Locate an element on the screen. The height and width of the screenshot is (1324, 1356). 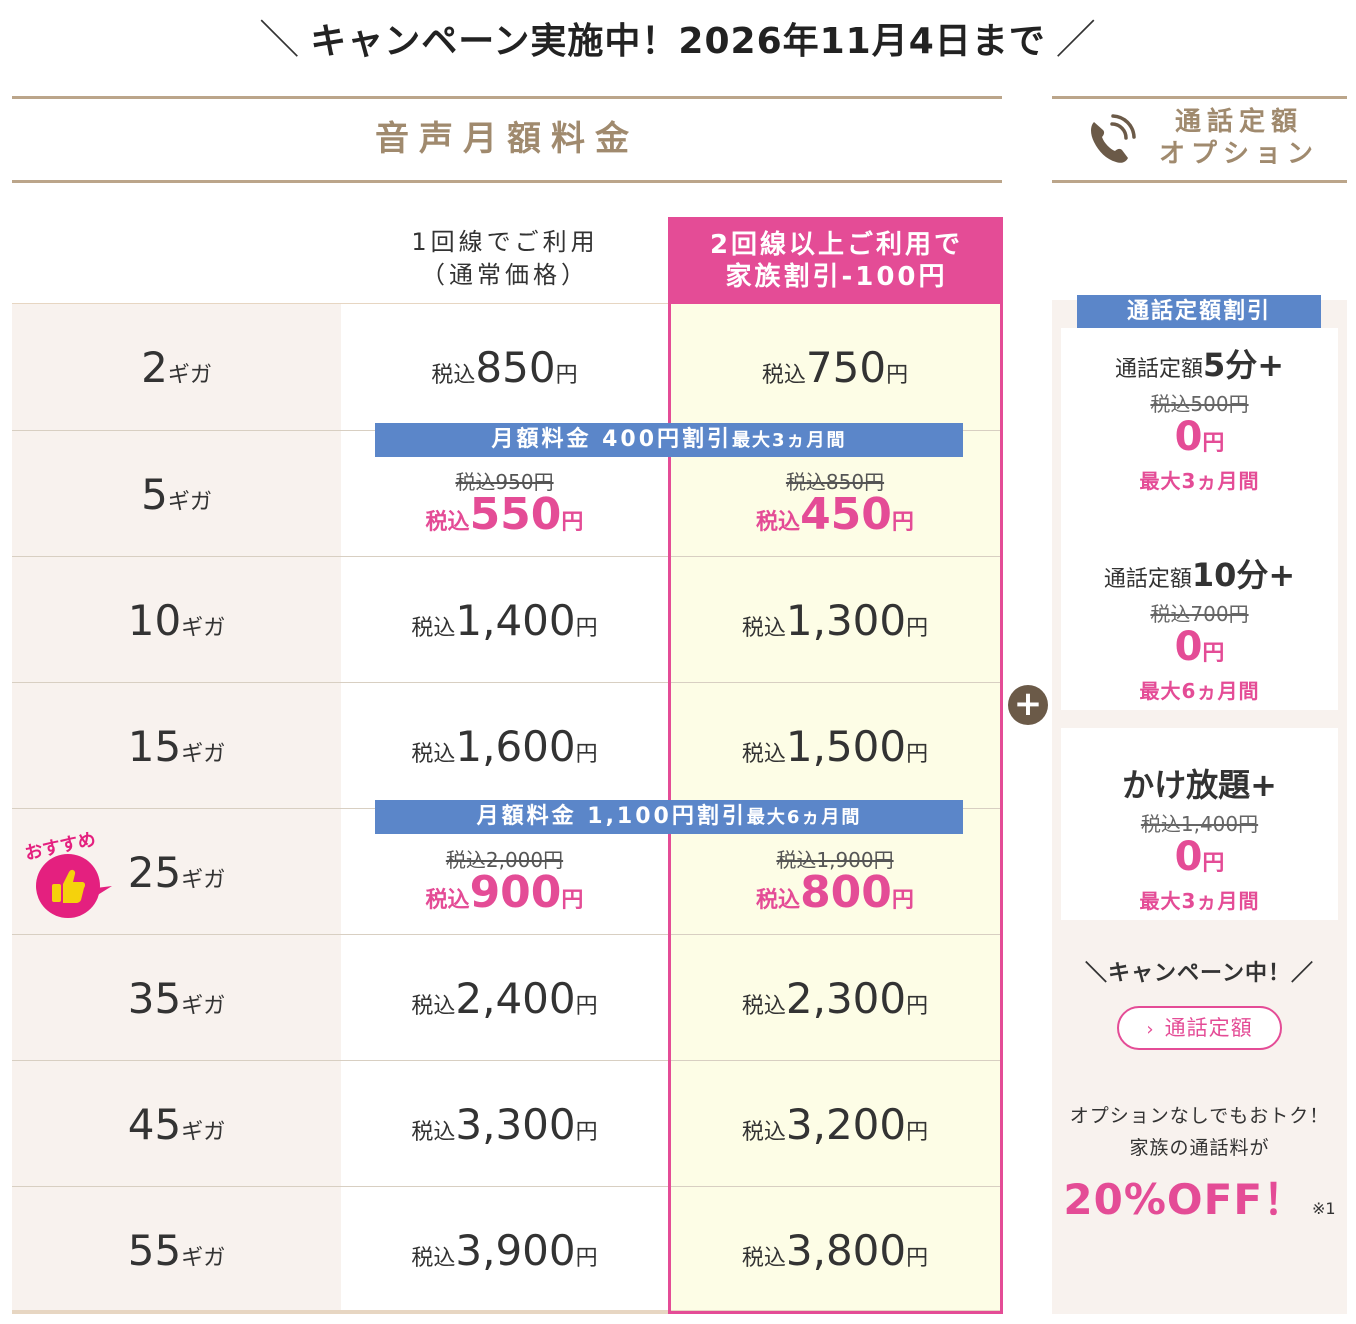
family-price: 税込750円 is located at coordinates (835, 367).